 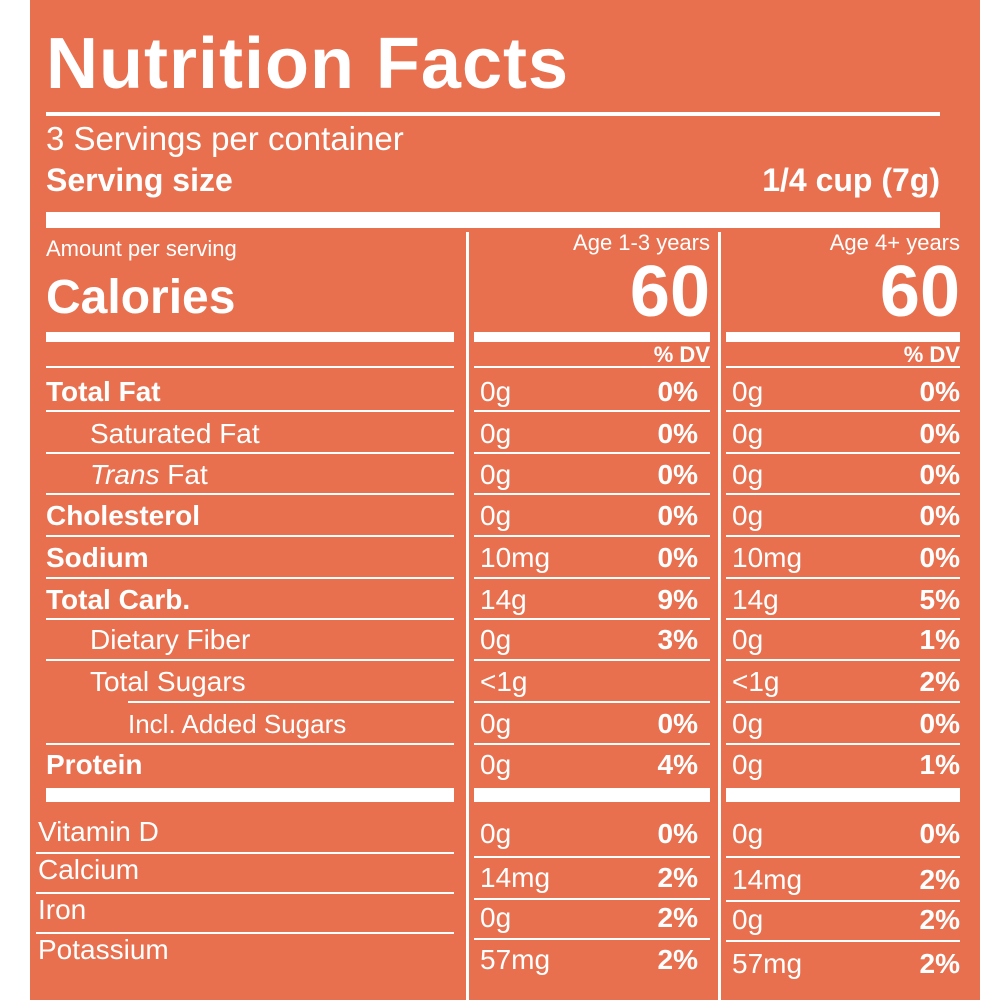 What do you see at coordinates (237, 724) in the screenshot?
I see `nutrient-name: Incl. Added Sugars` at bounding box center [237, 724].